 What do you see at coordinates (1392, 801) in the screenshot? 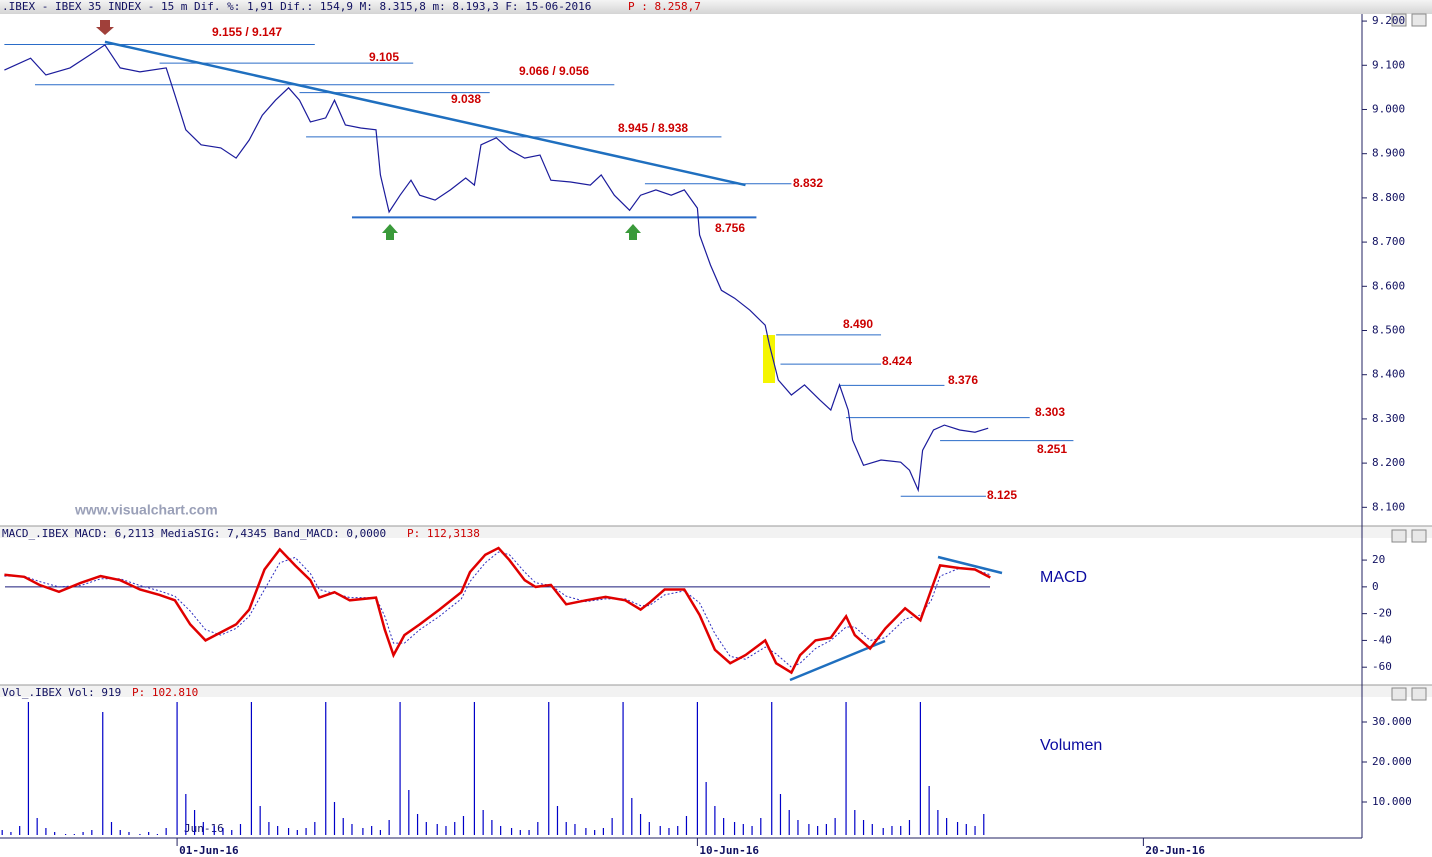
I see `y-tick-label: 10.000` at bounding box center [1392, 801].